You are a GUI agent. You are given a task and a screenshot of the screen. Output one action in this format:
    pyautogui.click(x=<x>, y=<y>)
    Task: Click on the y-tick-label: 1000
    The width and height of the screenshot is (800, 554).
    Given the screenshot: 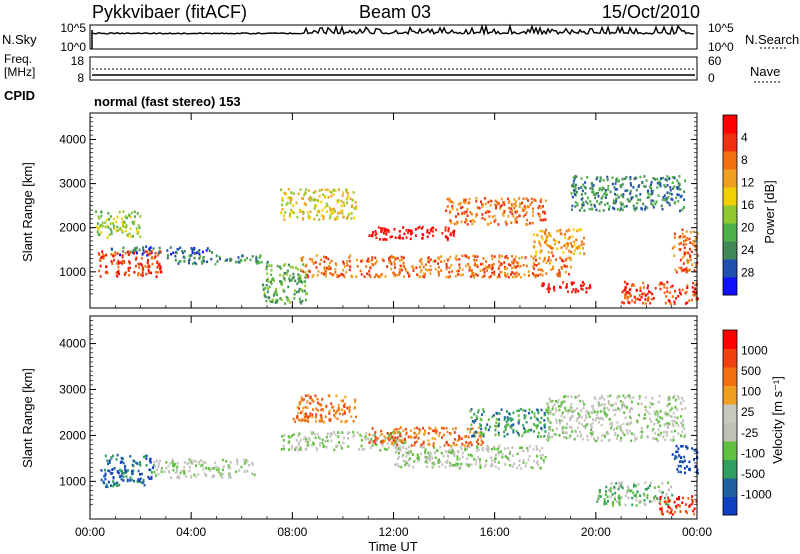 What is the action you would take?
    pyautogui.click(x=72, y=272)
    